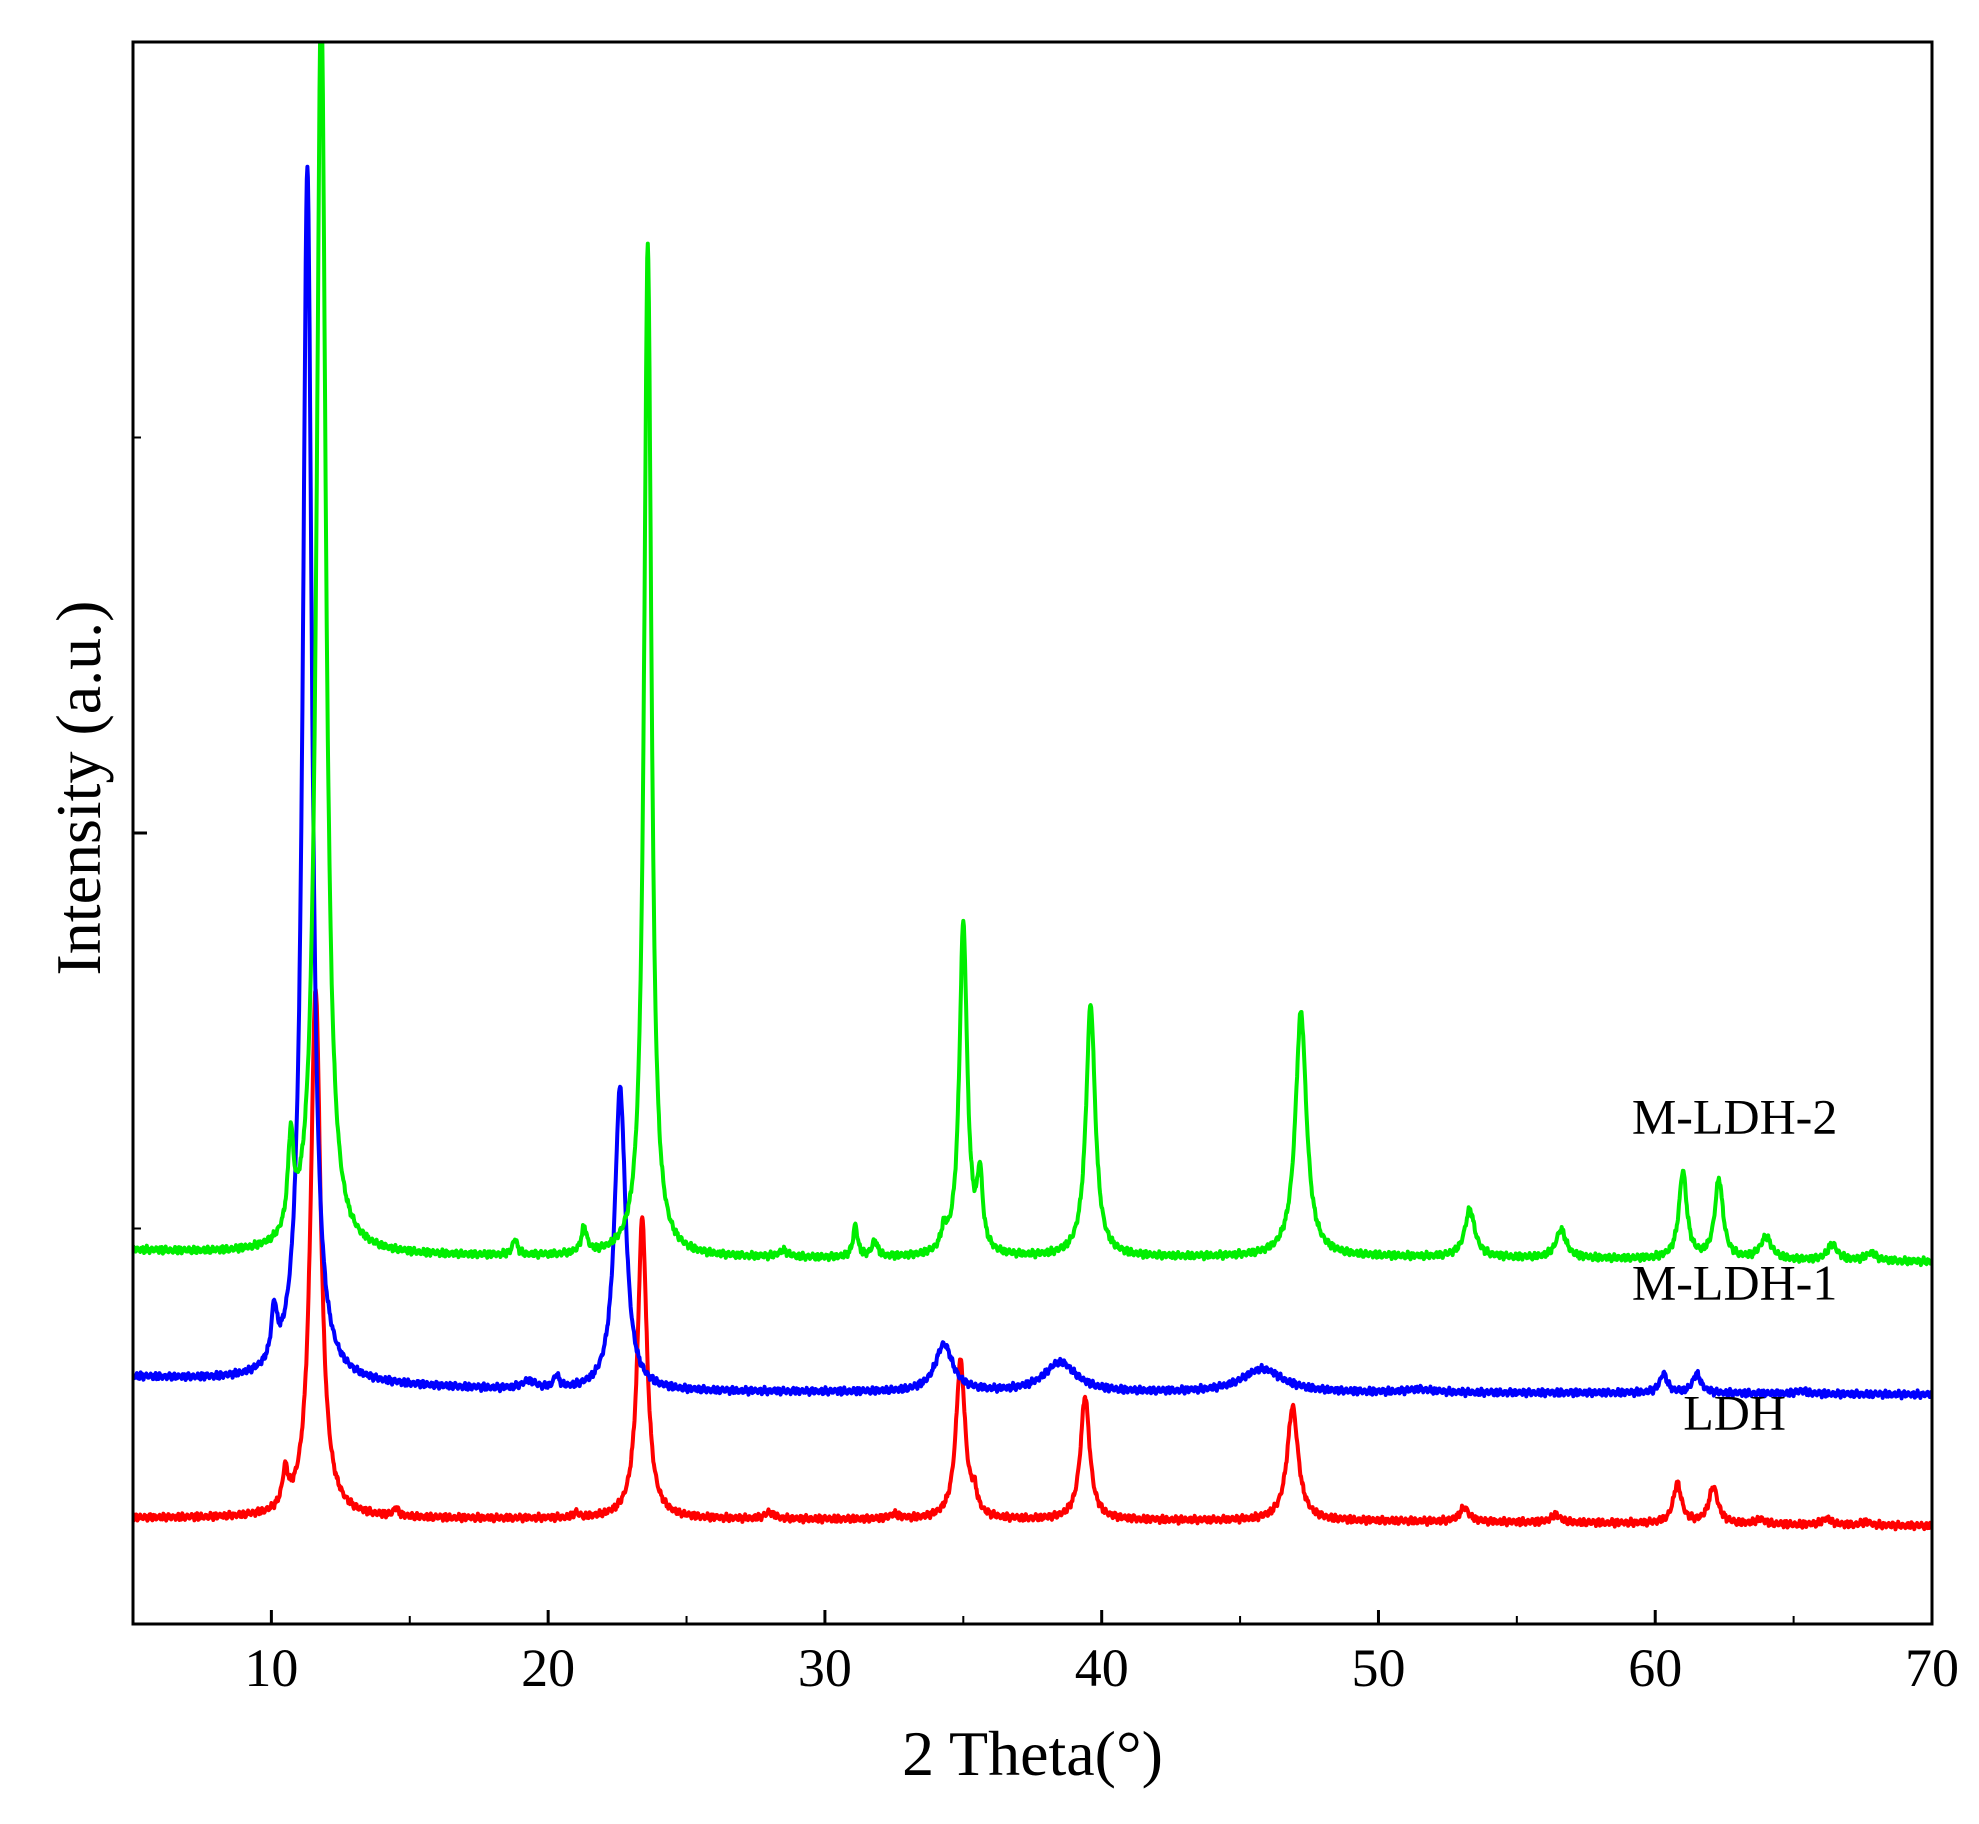 The image size is (1979, 1824). What do you see at coordinates (1735, 1117) in the screenshot?
I see `series-label-m-ldh-2: M-LDH-2` at bounding box center [1735, 1117].